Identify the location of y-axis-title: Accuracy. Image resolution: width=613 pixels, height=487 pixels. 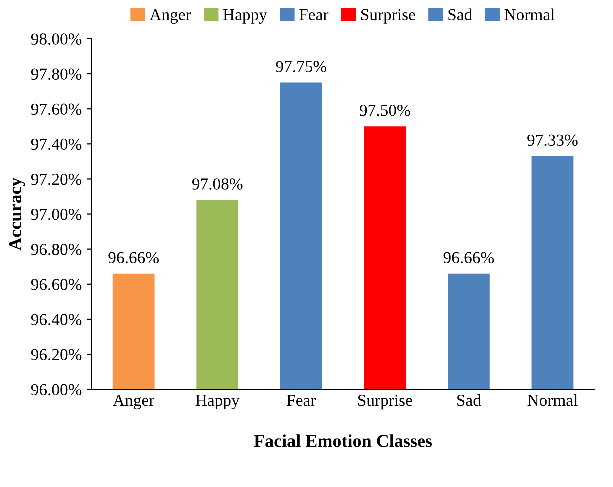
(17, 214).